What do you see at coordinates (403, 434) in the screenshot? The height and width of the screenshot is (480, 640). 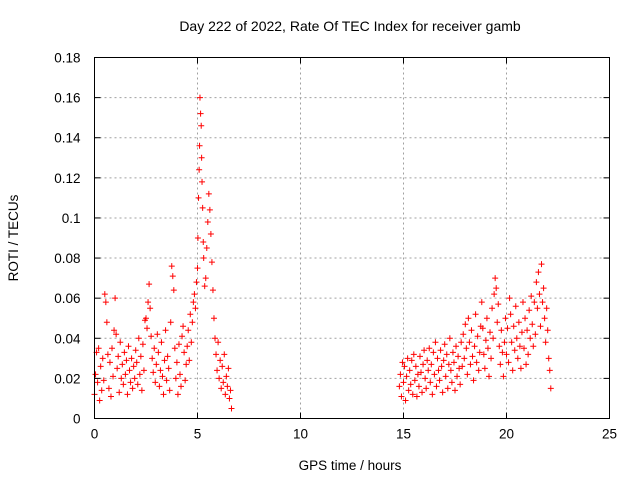 I see `x-tick-label: 15` at bounding box center [403, 434].